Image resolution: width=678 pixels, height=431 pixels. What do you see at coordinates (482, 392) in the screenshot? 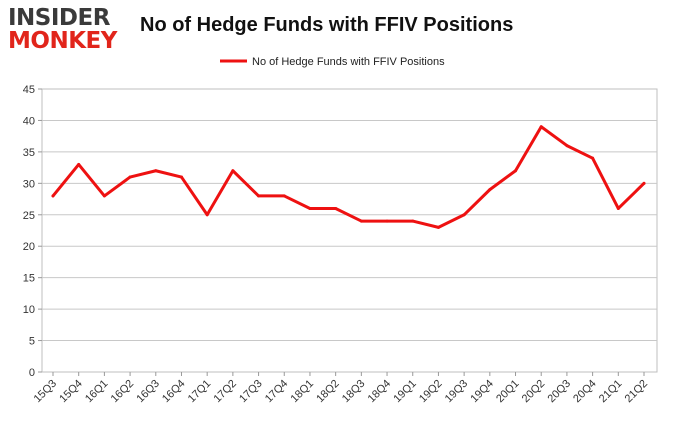
I see `x-tick-label-19Q4: 19Q4` at bounding box center [482, 392].